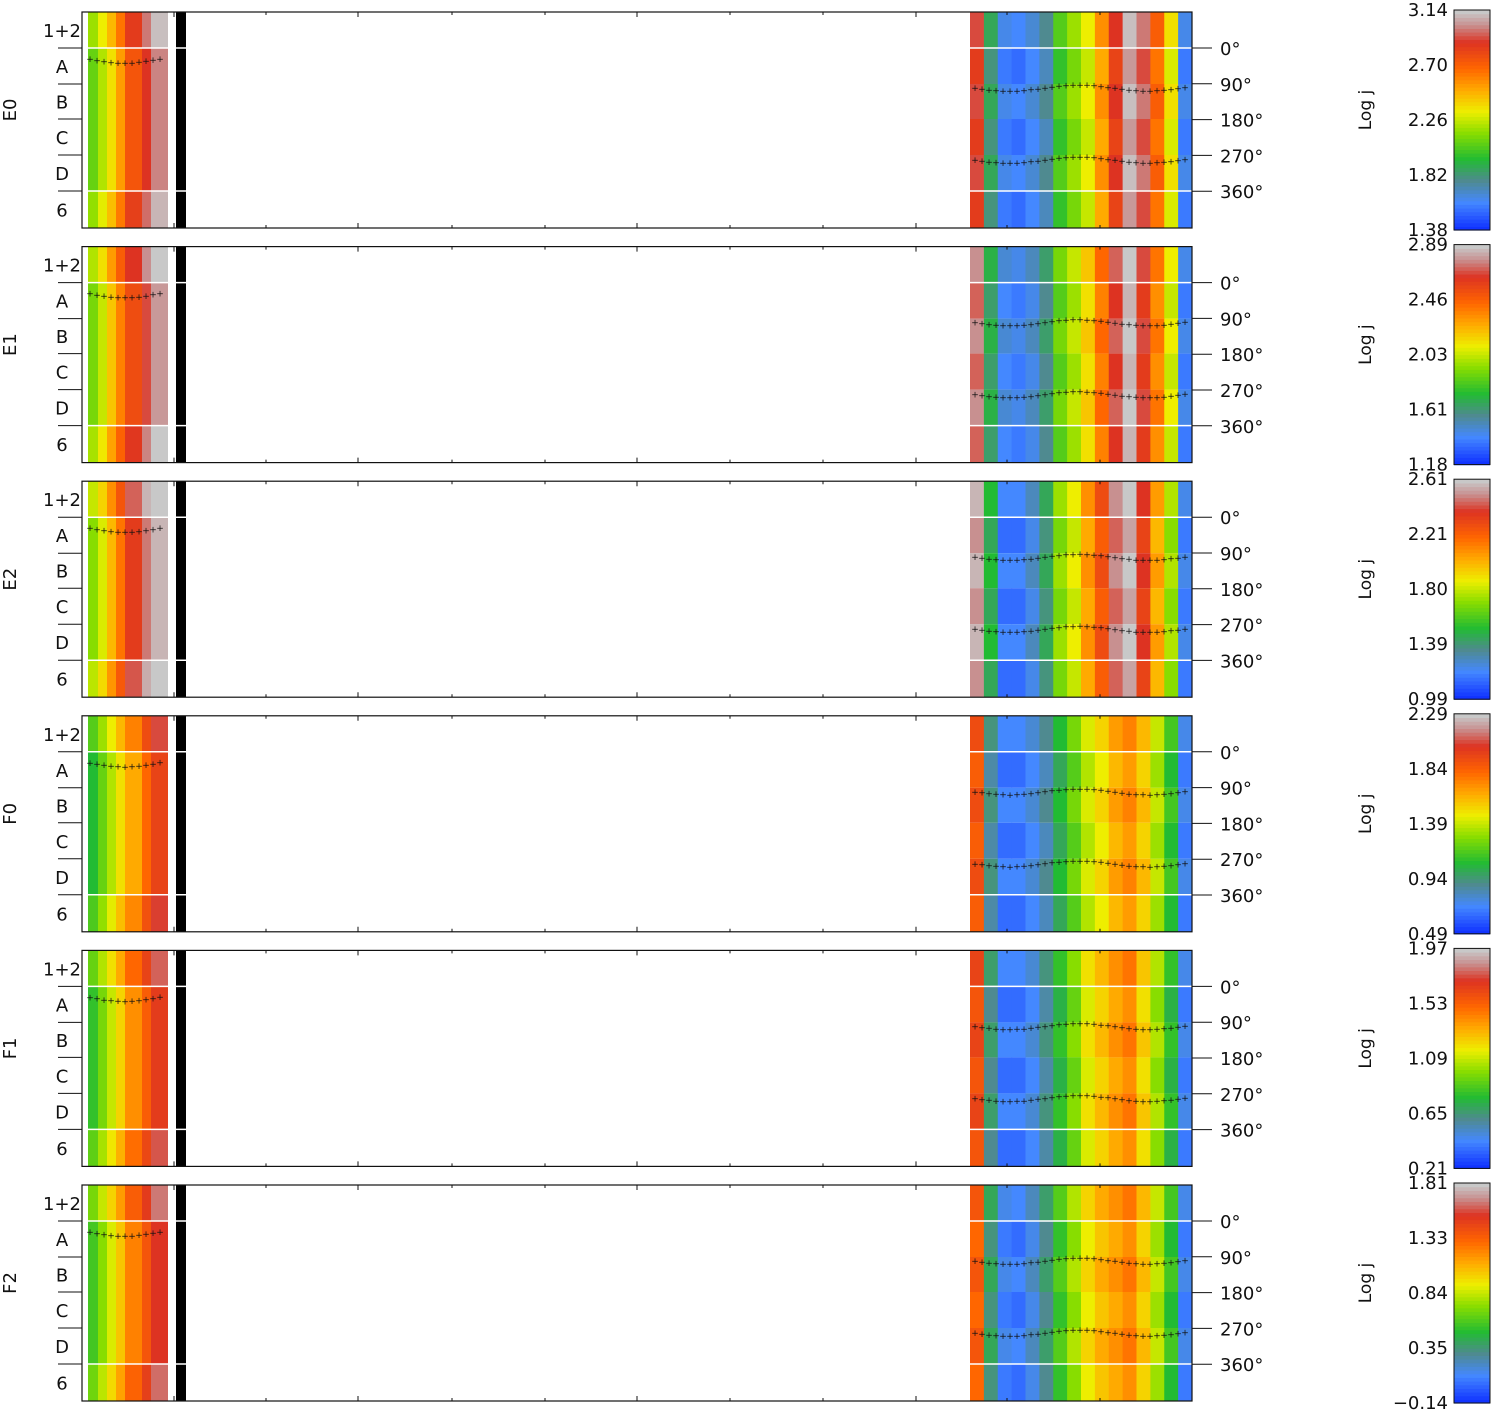  I want to click on angle-tick-label: 360°, so click(1241, 1131).